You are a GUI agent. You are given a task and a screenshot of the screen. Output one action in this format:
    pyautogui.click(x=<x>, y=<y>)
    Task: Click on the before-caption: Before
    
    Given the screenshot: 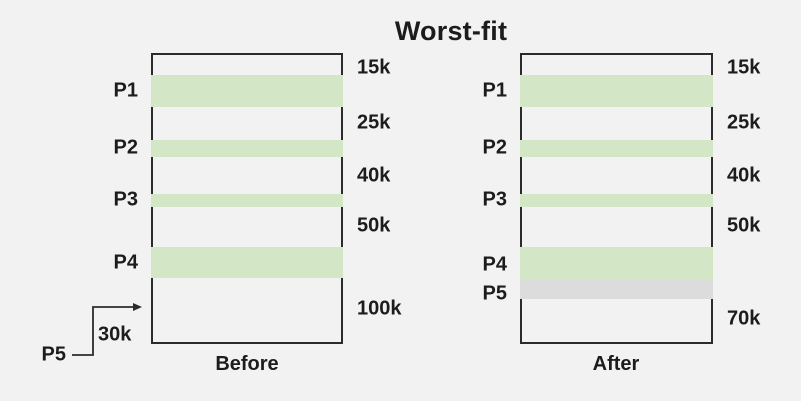 What is the action you would take?
    pyautogui.click(x=247, y=364)
    